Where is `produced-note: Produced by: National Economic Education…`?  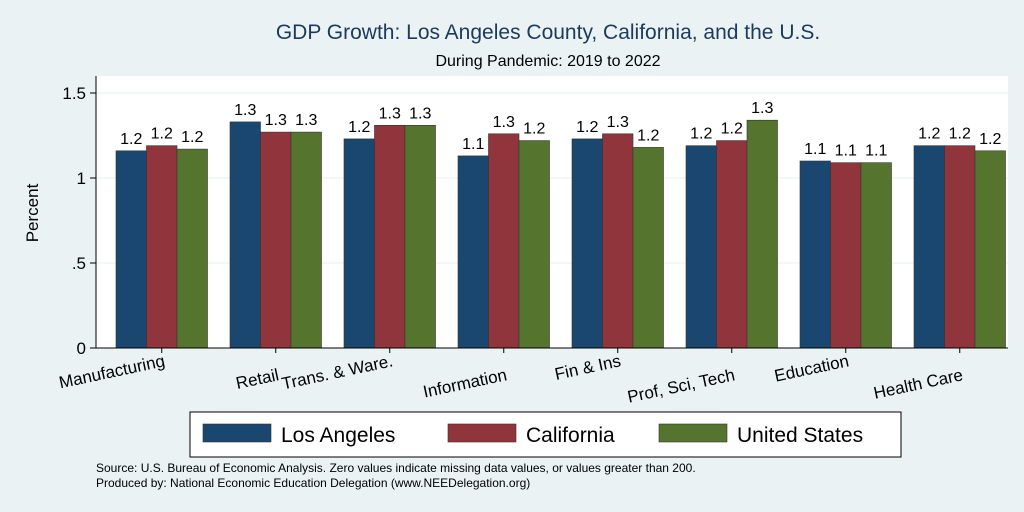
produced-note: Produced by: National Economic Education… is located at coordinates (313, 483).